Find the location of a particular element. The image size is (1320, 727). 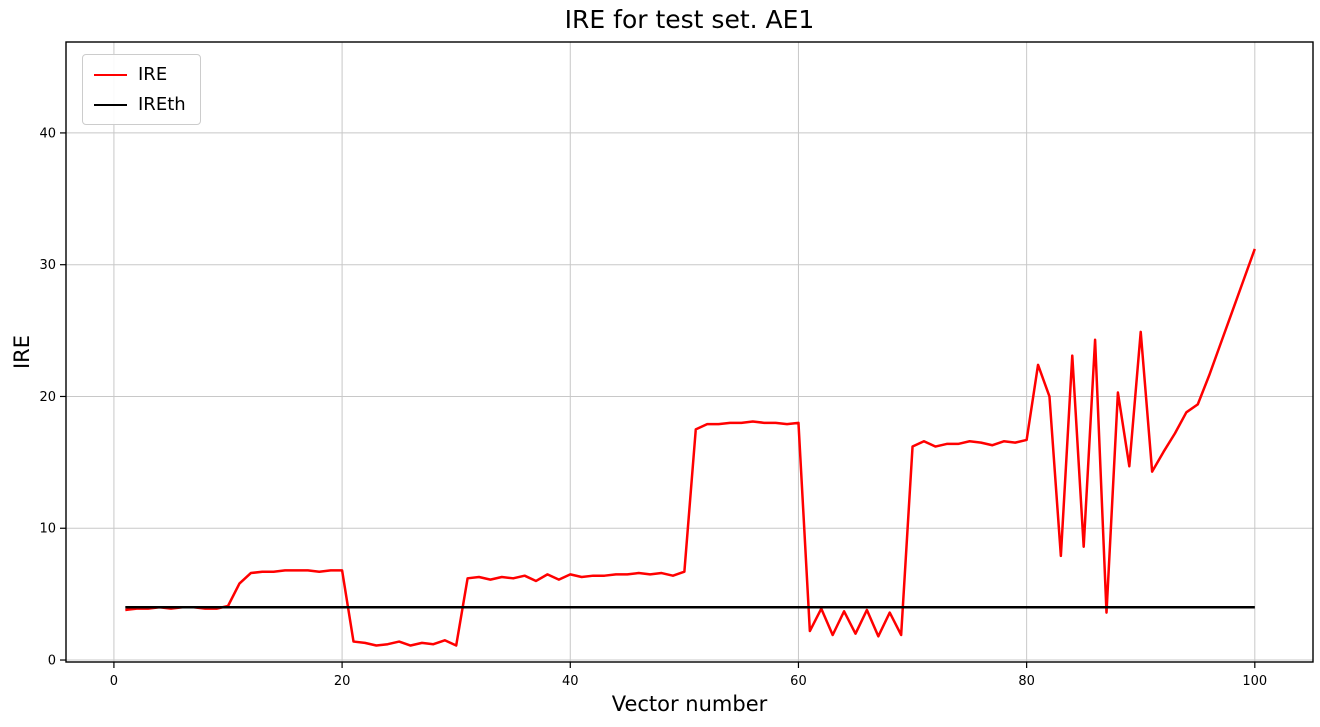

x-tick-label: 80 is located at coordinates (1026, 681).